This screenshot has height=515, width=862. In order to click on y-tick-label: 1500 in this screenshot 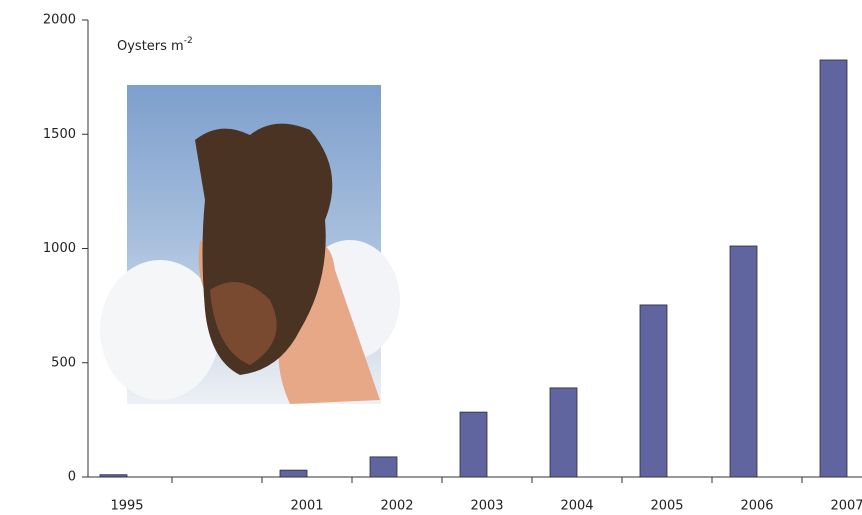, I will do `click(59, 134)`.